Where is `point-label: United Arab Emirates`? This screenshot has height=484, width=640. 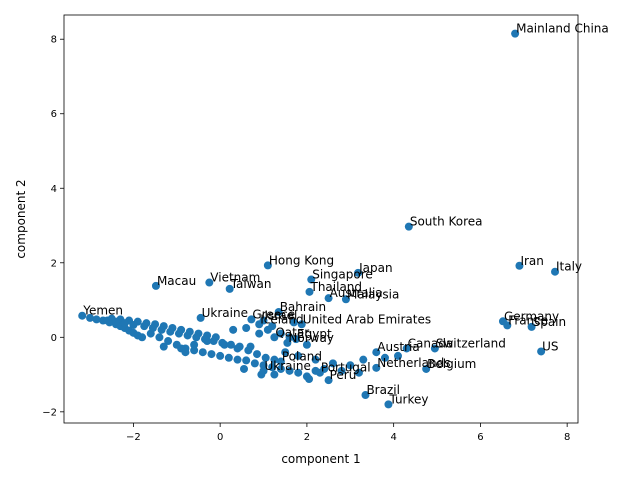
point-label: United Arab Emirates is located at coordinates (367, 319).